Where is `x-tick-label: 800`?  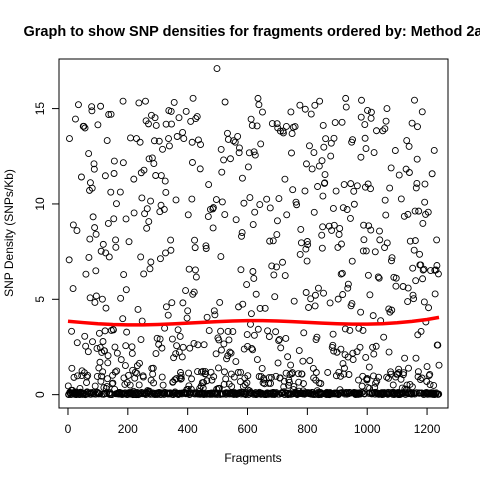 x-tick-label: 800 is located at coordinates (307, 429).